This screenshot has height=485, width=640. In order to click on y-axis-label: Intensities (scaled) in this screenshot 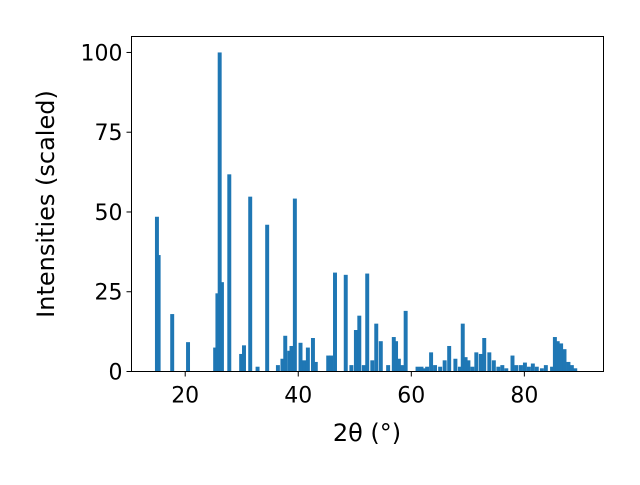, I will do `click(46, 204)`.